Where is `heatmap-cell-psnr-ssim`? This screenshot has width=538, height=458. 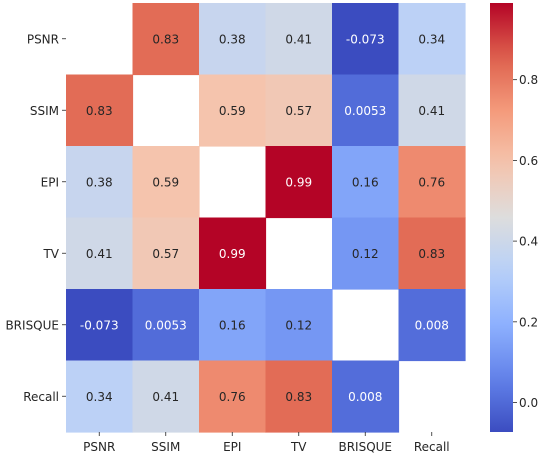
heatmap-cell-psnr-ssim is located at coordinates (166, 39).